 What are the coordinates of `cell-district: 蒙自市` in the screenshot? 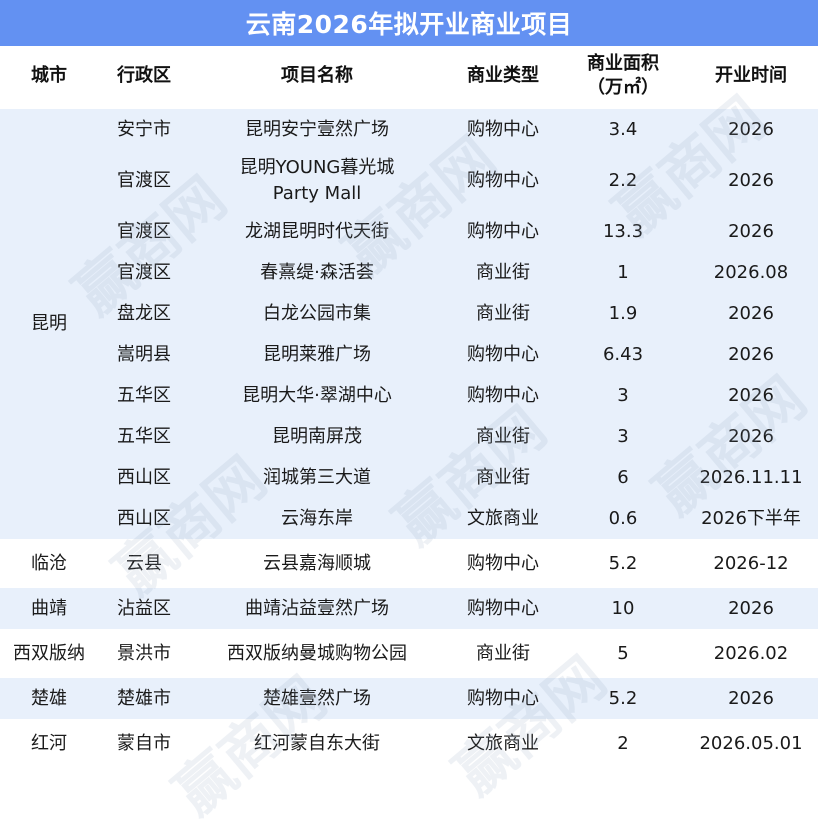 It's located at (144, 742).